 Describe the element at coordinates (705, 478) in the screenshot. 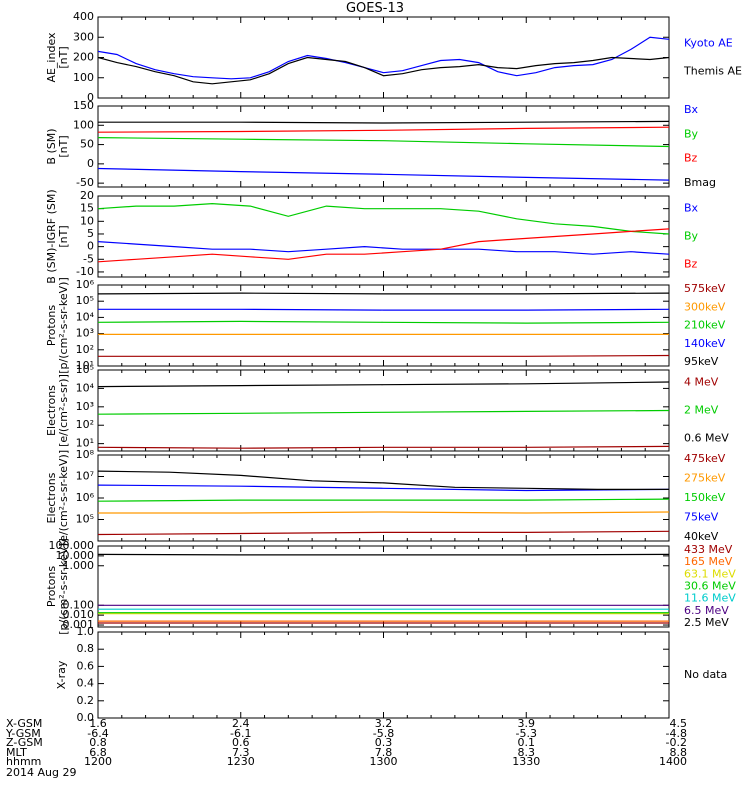

I see `legend-entry: 275keV` at that location.